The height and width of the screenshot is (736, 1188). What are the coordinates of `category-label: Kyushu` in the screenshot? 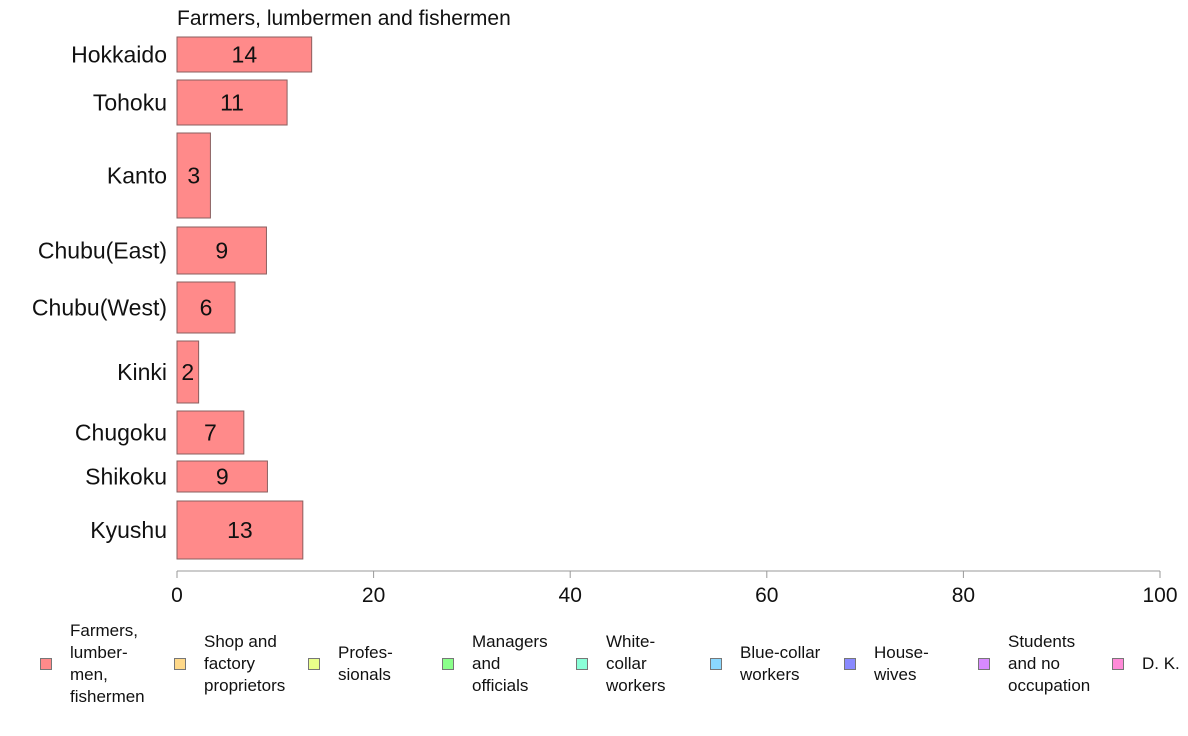 It's located at (128, 530).